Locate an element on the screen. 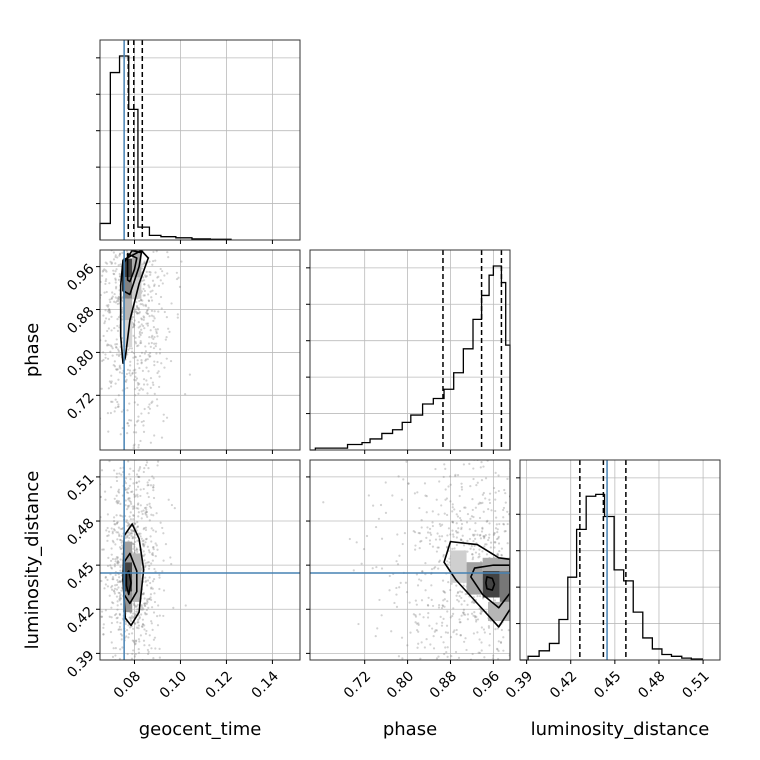 The width and height of the screenshot is (760, 760). density-cell is located at coordinates (127, 288).